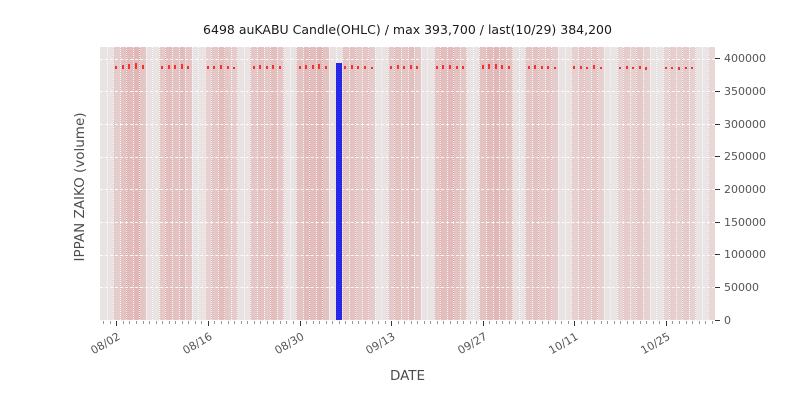  What do you see at coordinates (745, 59) in the screenshot?
I see `y-tick-label: 400000` at bounding box center [745, 59].